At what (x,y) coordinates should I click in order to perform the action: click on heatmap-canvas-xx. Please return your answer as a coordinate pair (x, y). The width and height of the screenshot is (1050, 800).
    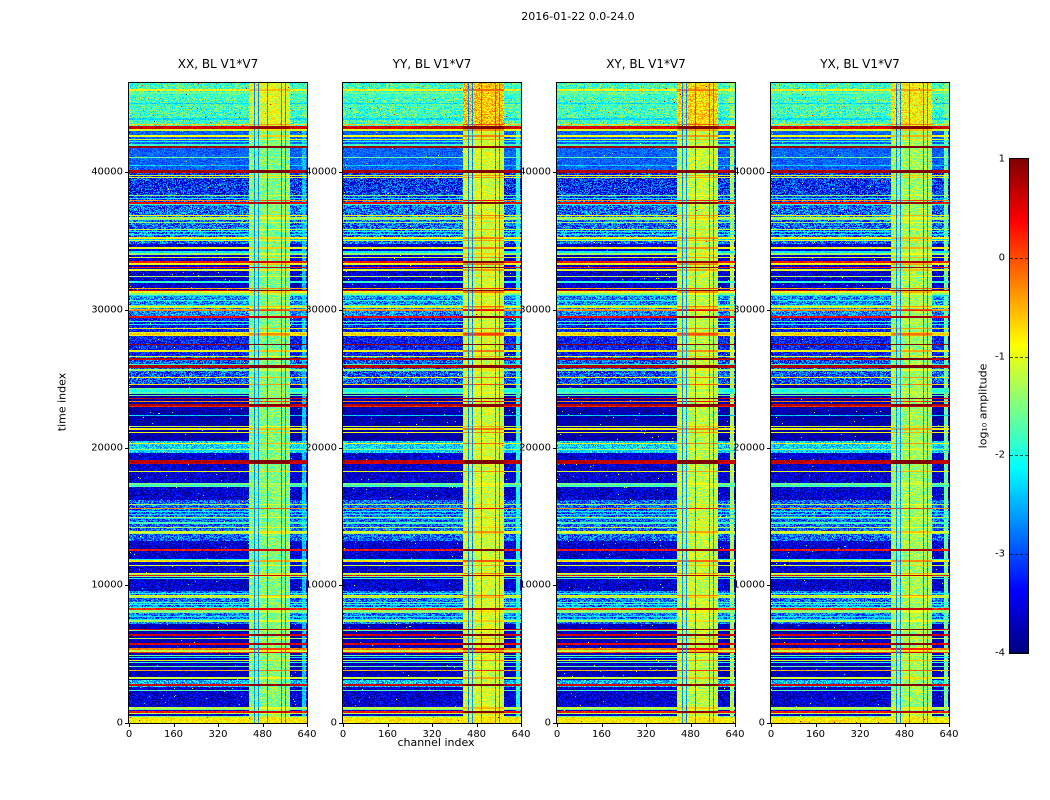
    Looking at the image, I should click on (218, 403).